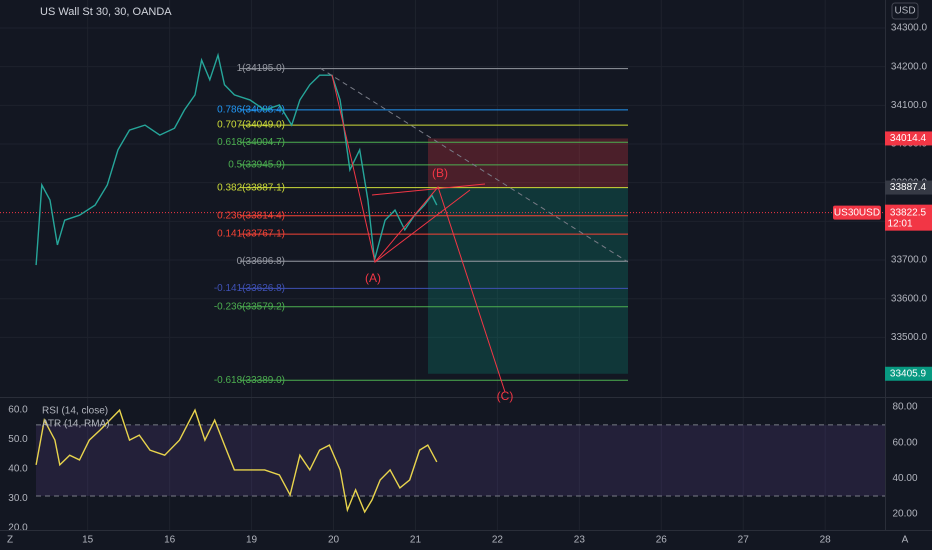 The height and width of the screenshot is (550, 932). Describe the element at coordinates (170, 540) in the screenshot. I see `x-tick-label: 16` at that location.